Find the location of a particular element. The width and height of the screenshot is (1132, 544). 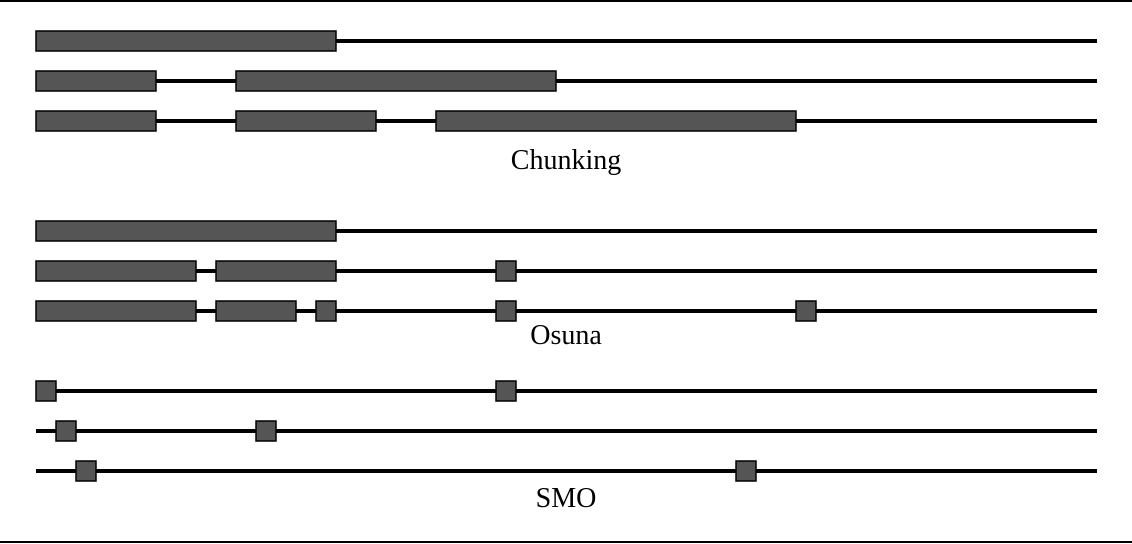

group-label-chunking: Chunking is located at coordinates (566, 160).